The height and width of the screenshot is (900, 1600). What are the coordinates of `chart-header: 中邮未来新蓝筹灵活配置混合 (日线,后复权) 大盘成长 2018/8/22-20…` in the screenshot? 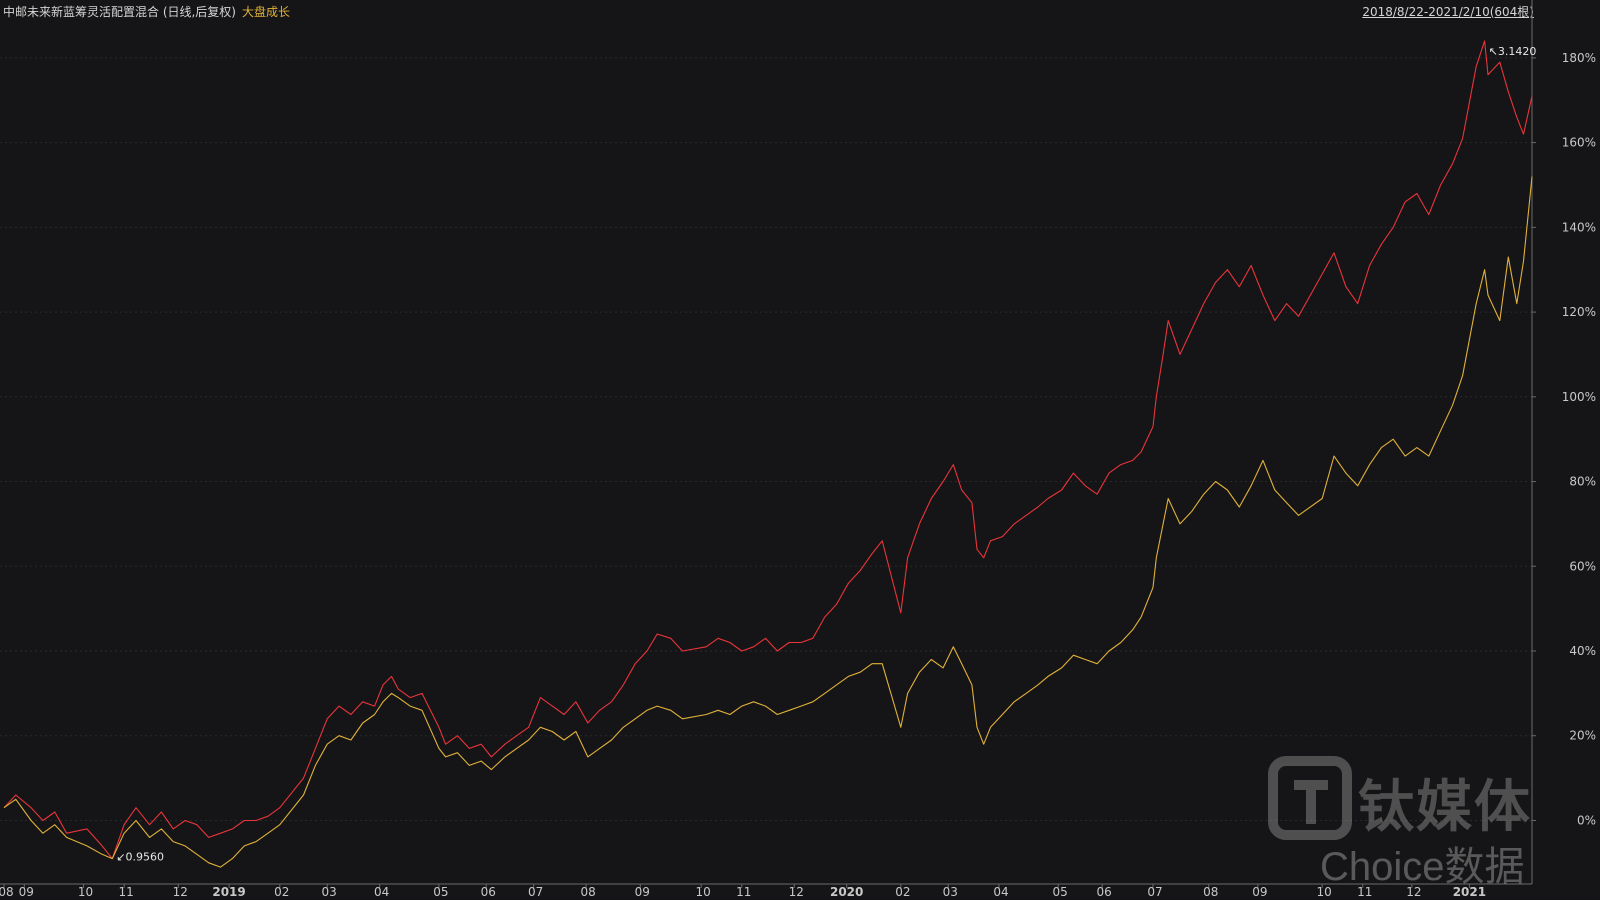 It's located at (800, 11).